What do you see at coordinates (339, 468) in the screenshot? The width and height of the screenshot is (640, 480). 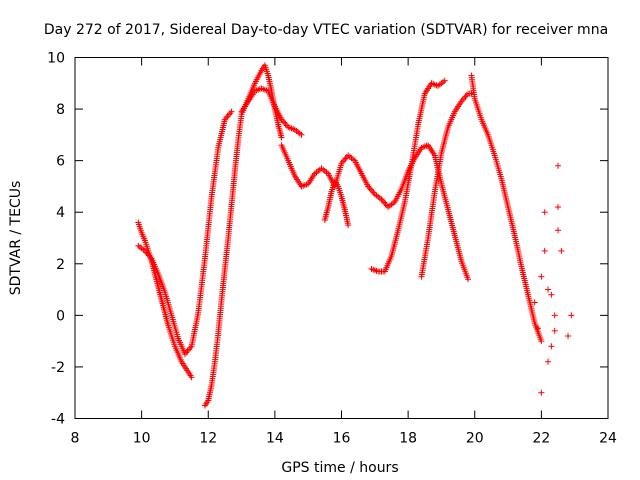 I see `x-axis-label: GPS time / hours` at bounding box center [339, 468].